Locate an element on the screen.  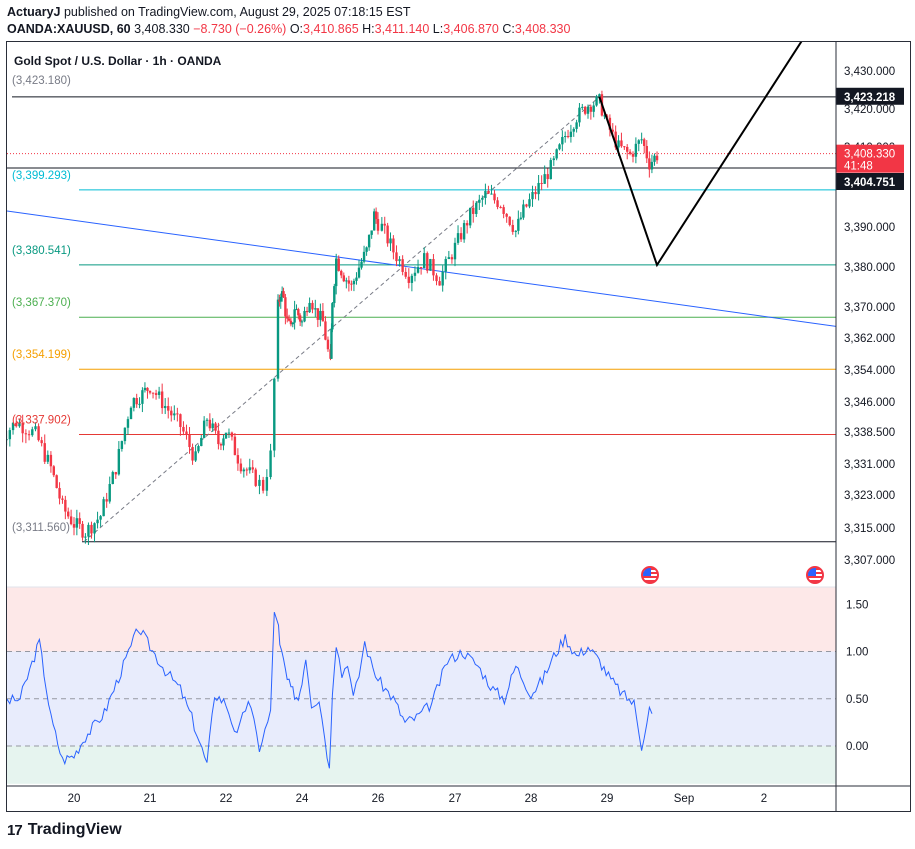
price-axis-tick: 3,390.000 is located at coordinates (869, 228).